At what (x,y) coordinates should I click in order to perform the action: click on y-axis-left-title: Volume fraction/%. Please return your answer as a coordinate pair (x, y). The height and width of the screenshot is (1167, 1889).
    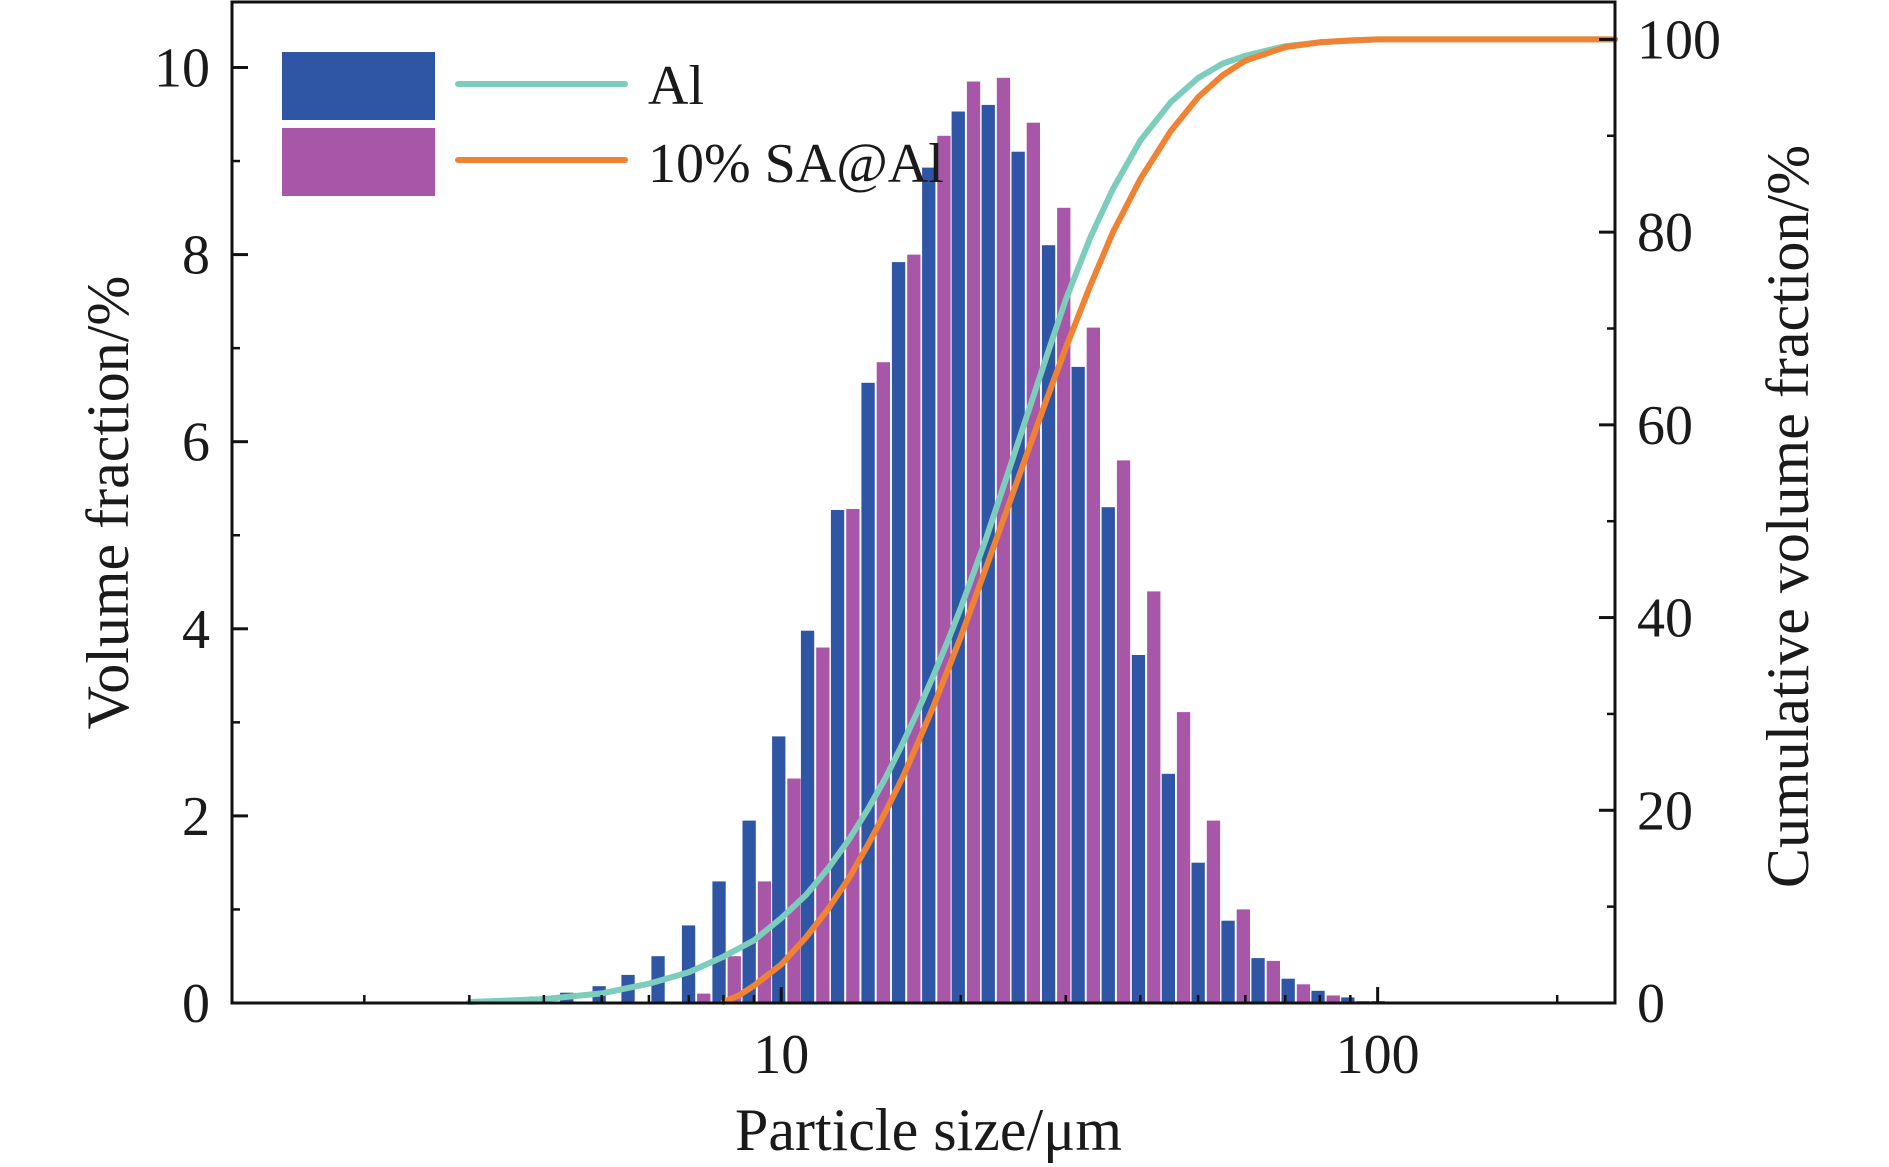
    Looking at the image, I should click on (108, 503).